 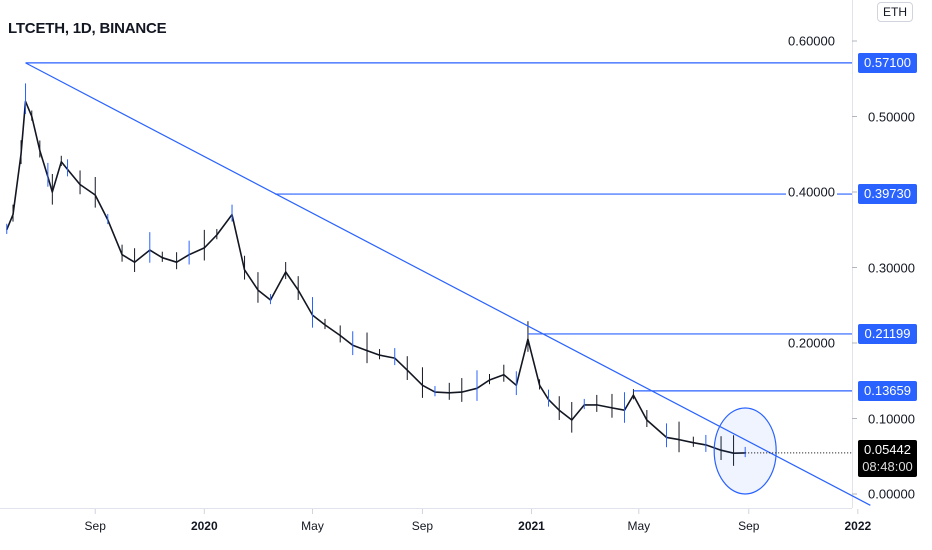 What do you see at coordinates (887, 449) in the screenshot?
I see `last-price-value: 0.05442` at bounding box center [887, 449].